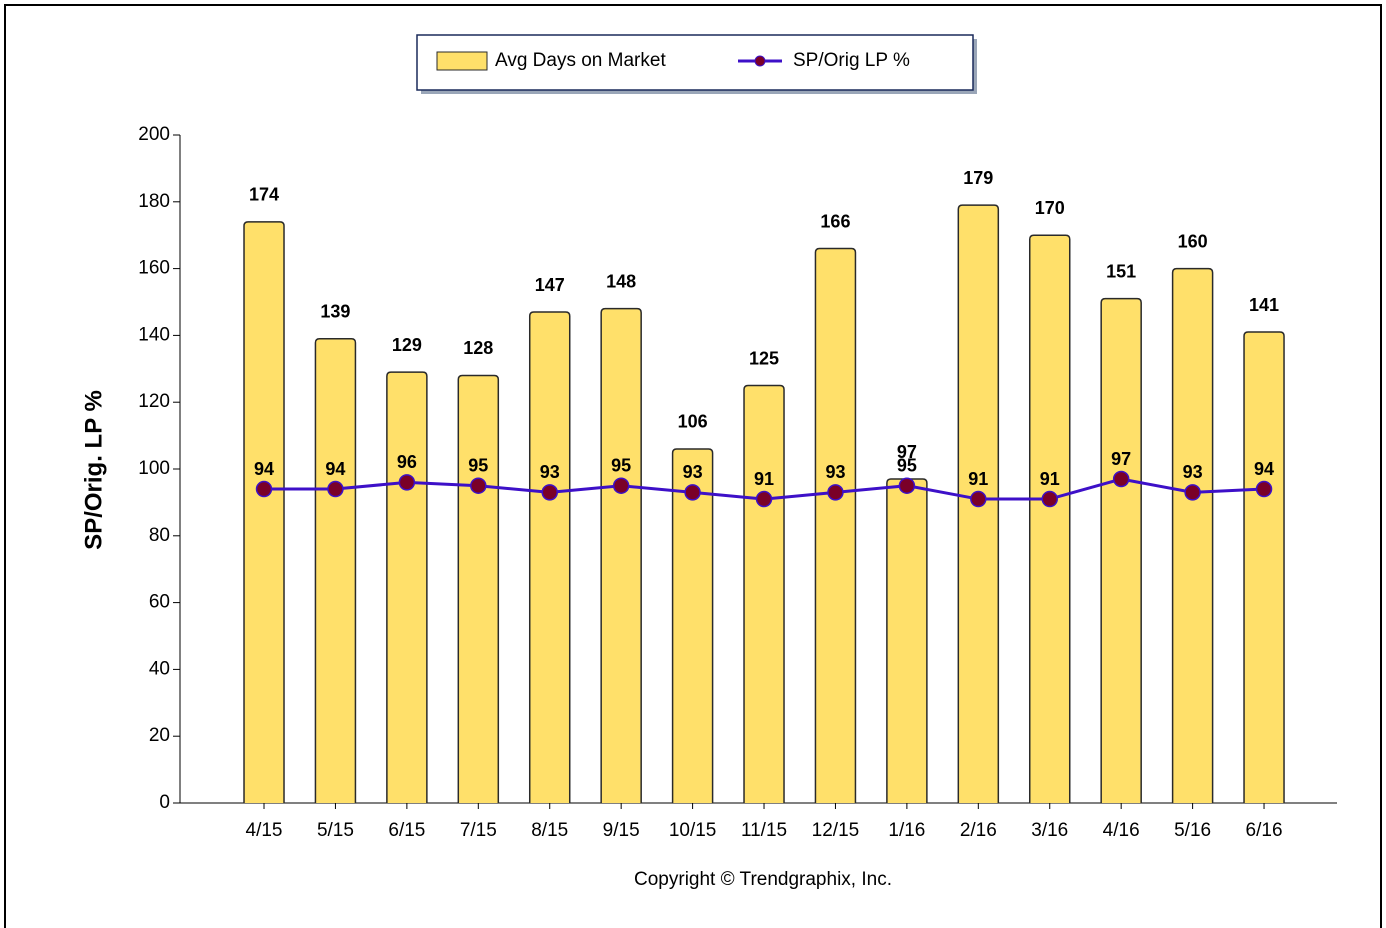 The height and width of the screenshot is (928, 1386). Describe the element at coordinates (907, 452) in the screenshot. I see `bar-value-label: 97` at that location.